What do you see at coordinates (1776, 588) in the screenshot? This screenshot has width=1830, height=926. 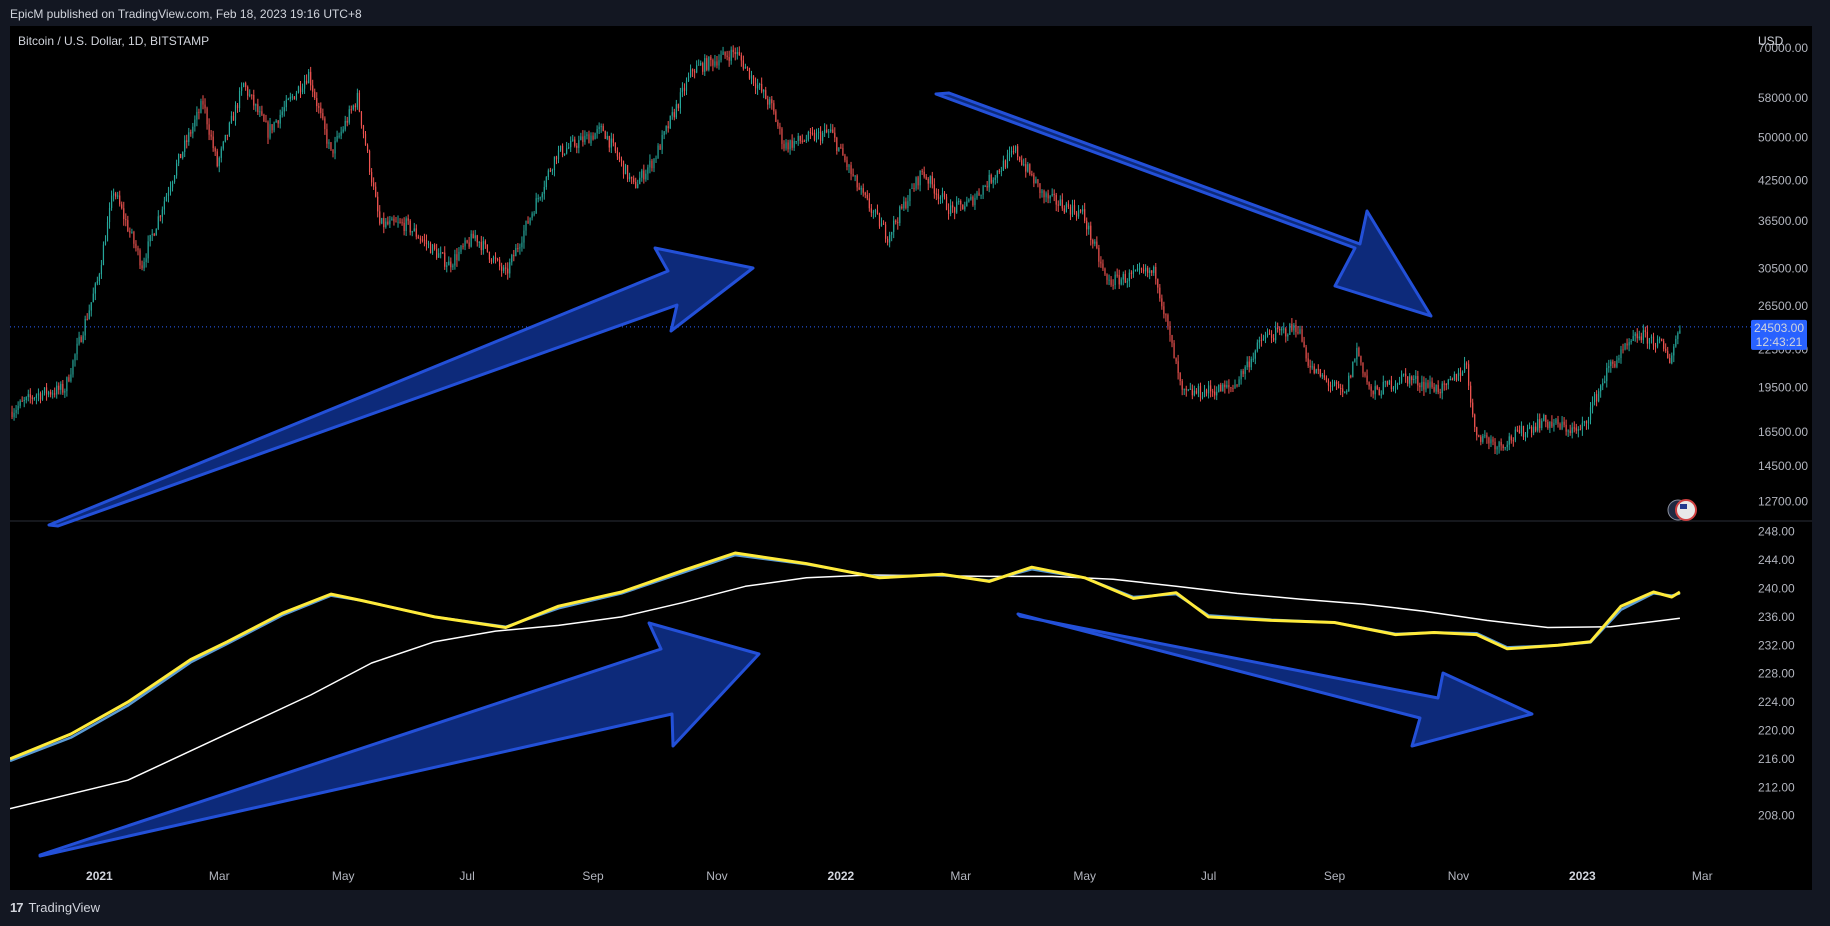 I see `indicator-tick-label: 240.00` at bounding box center [1776, 588].